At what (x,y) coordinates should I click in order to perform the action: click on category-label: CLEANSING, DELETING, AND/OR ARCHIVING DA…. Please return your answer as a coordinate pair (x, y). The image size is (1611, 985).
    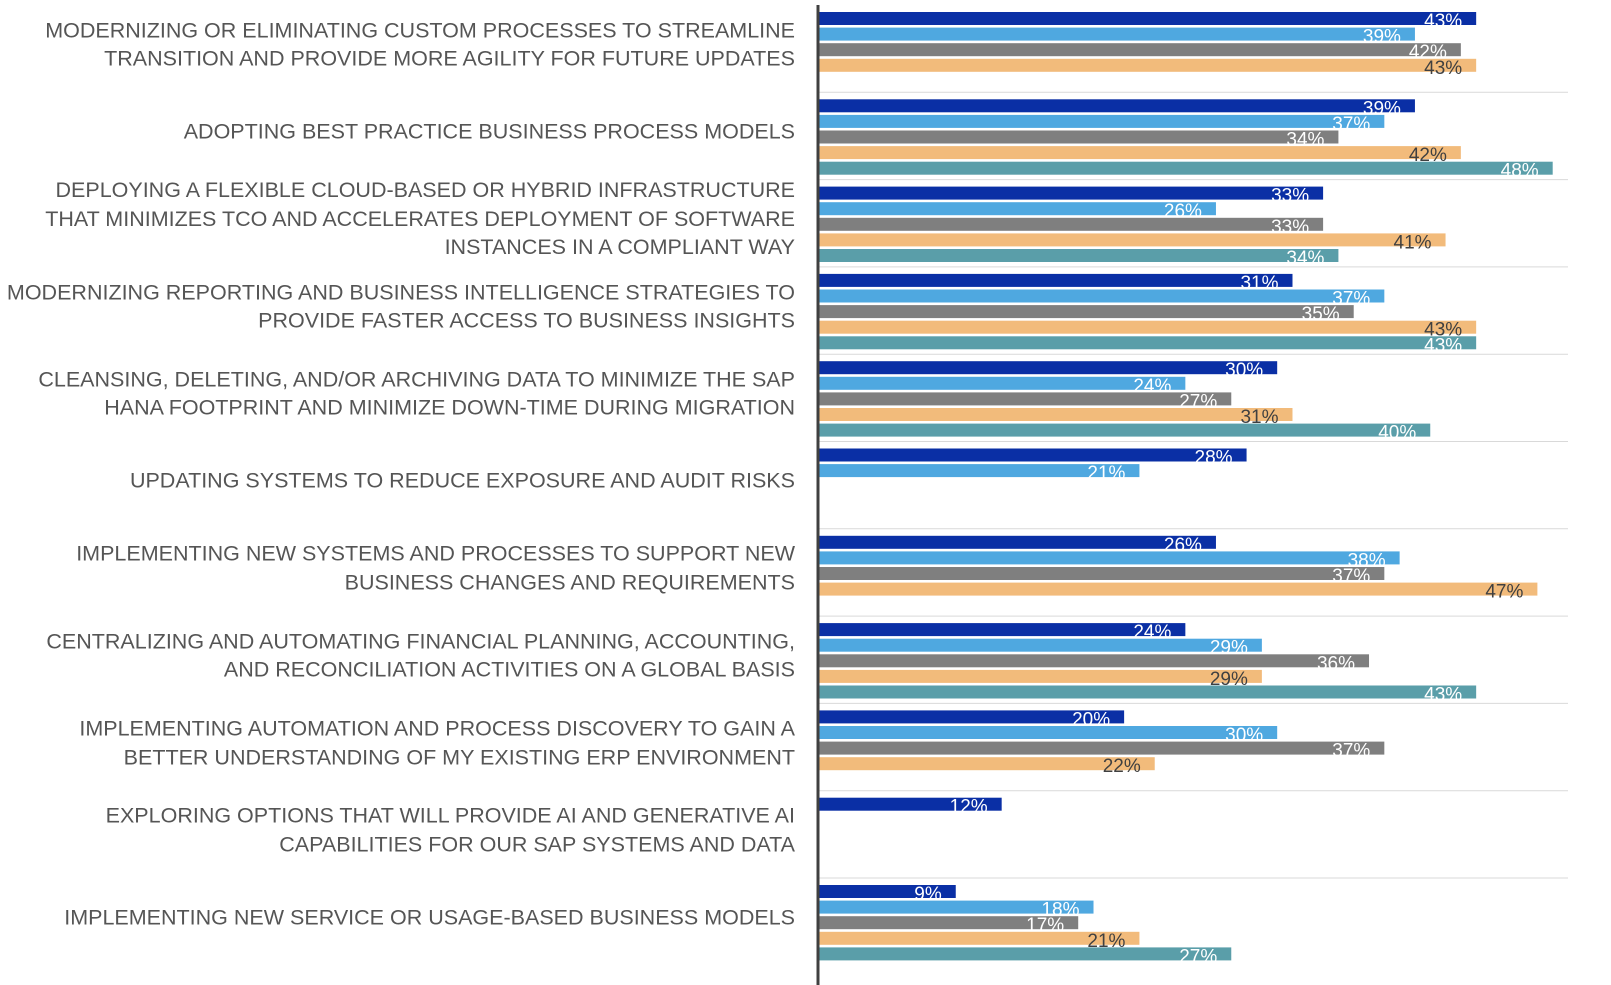
    Looking at the image, I should click on (416, 393).